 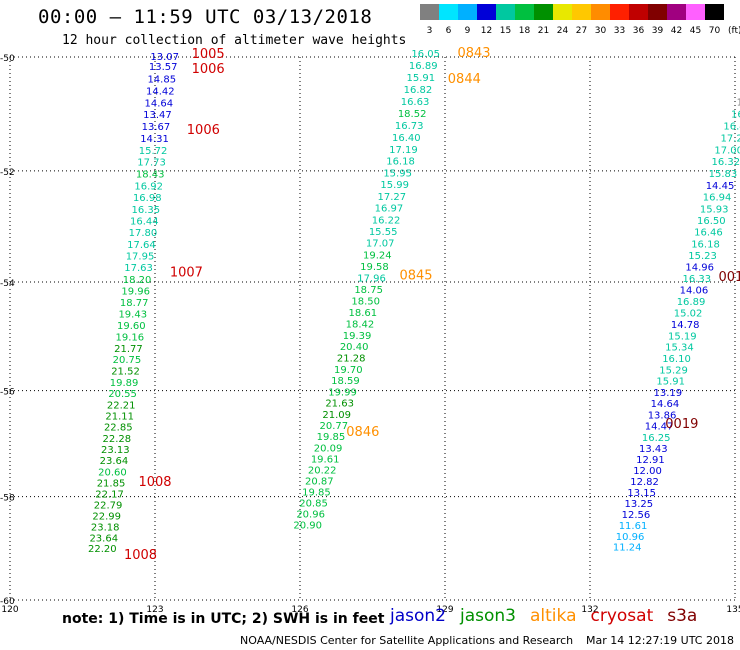 I want to click on swh-value: 11.24, so click(x=627, y=548).